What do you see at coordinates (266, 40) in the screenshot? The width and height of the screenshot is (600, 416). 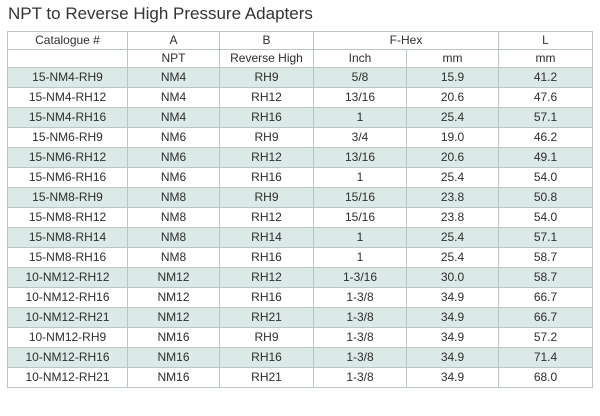 I see `header-b: B` at bounding box center [266, 40].